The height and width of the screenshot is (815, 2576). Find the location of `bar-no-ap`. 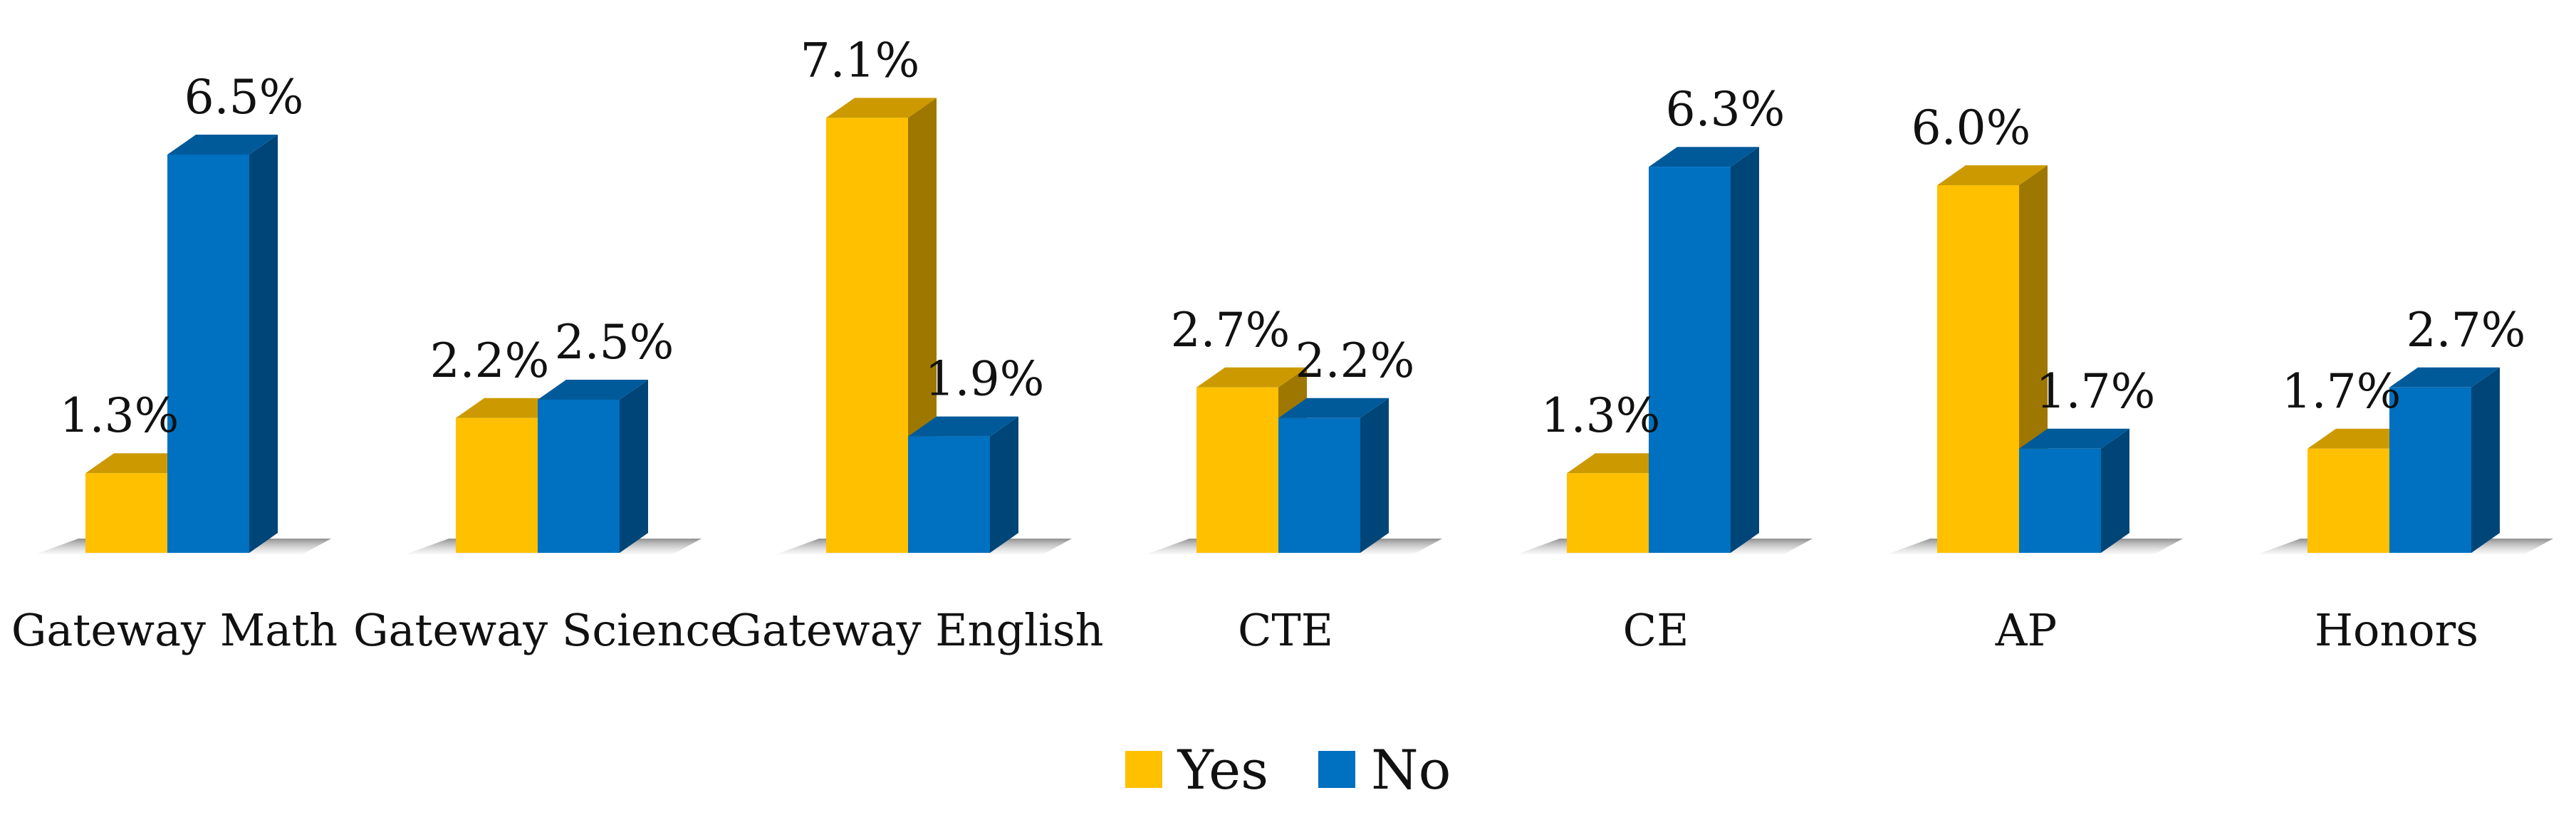

bar-no-ap is located at coordinates (2060, 500).